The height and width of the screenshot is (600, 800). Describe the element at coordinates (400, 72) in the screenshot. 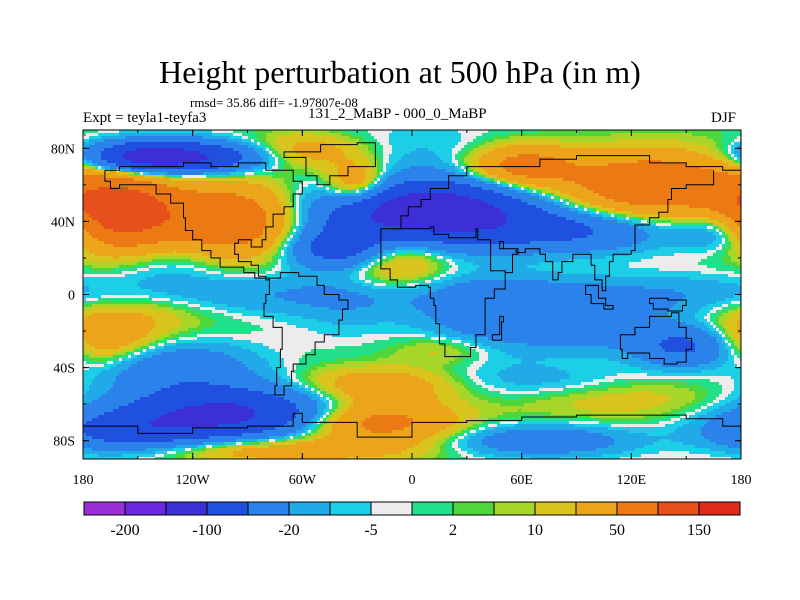

I see `map-title: Height perturbation at 500 hPa (in m)` at that location.